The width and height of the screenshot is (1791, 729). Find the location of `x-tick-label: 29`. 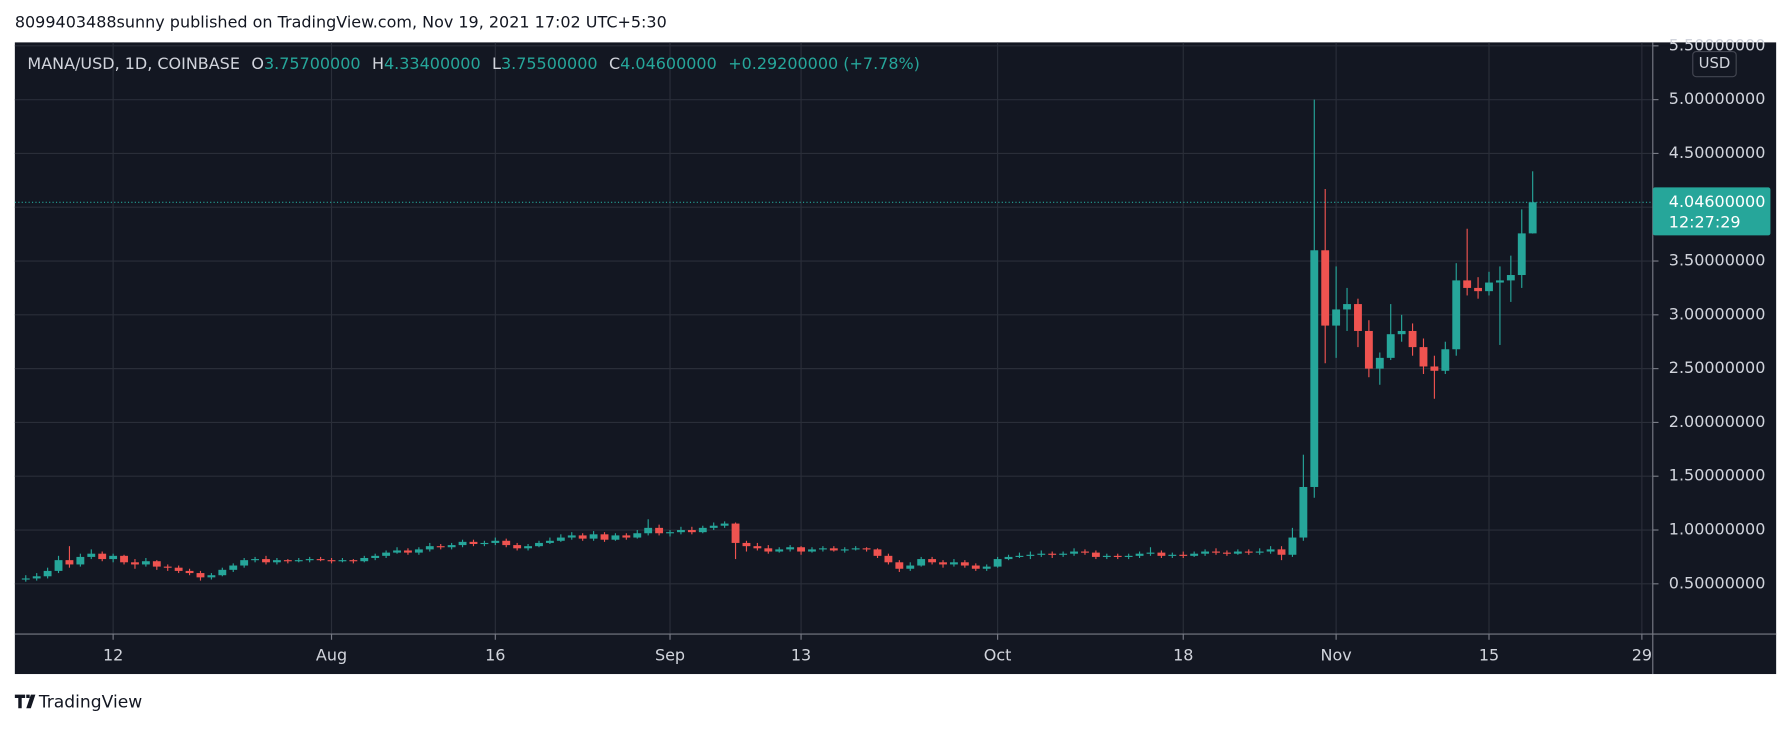

x-tick-label: 29 is located at coordinates (1642, 654).